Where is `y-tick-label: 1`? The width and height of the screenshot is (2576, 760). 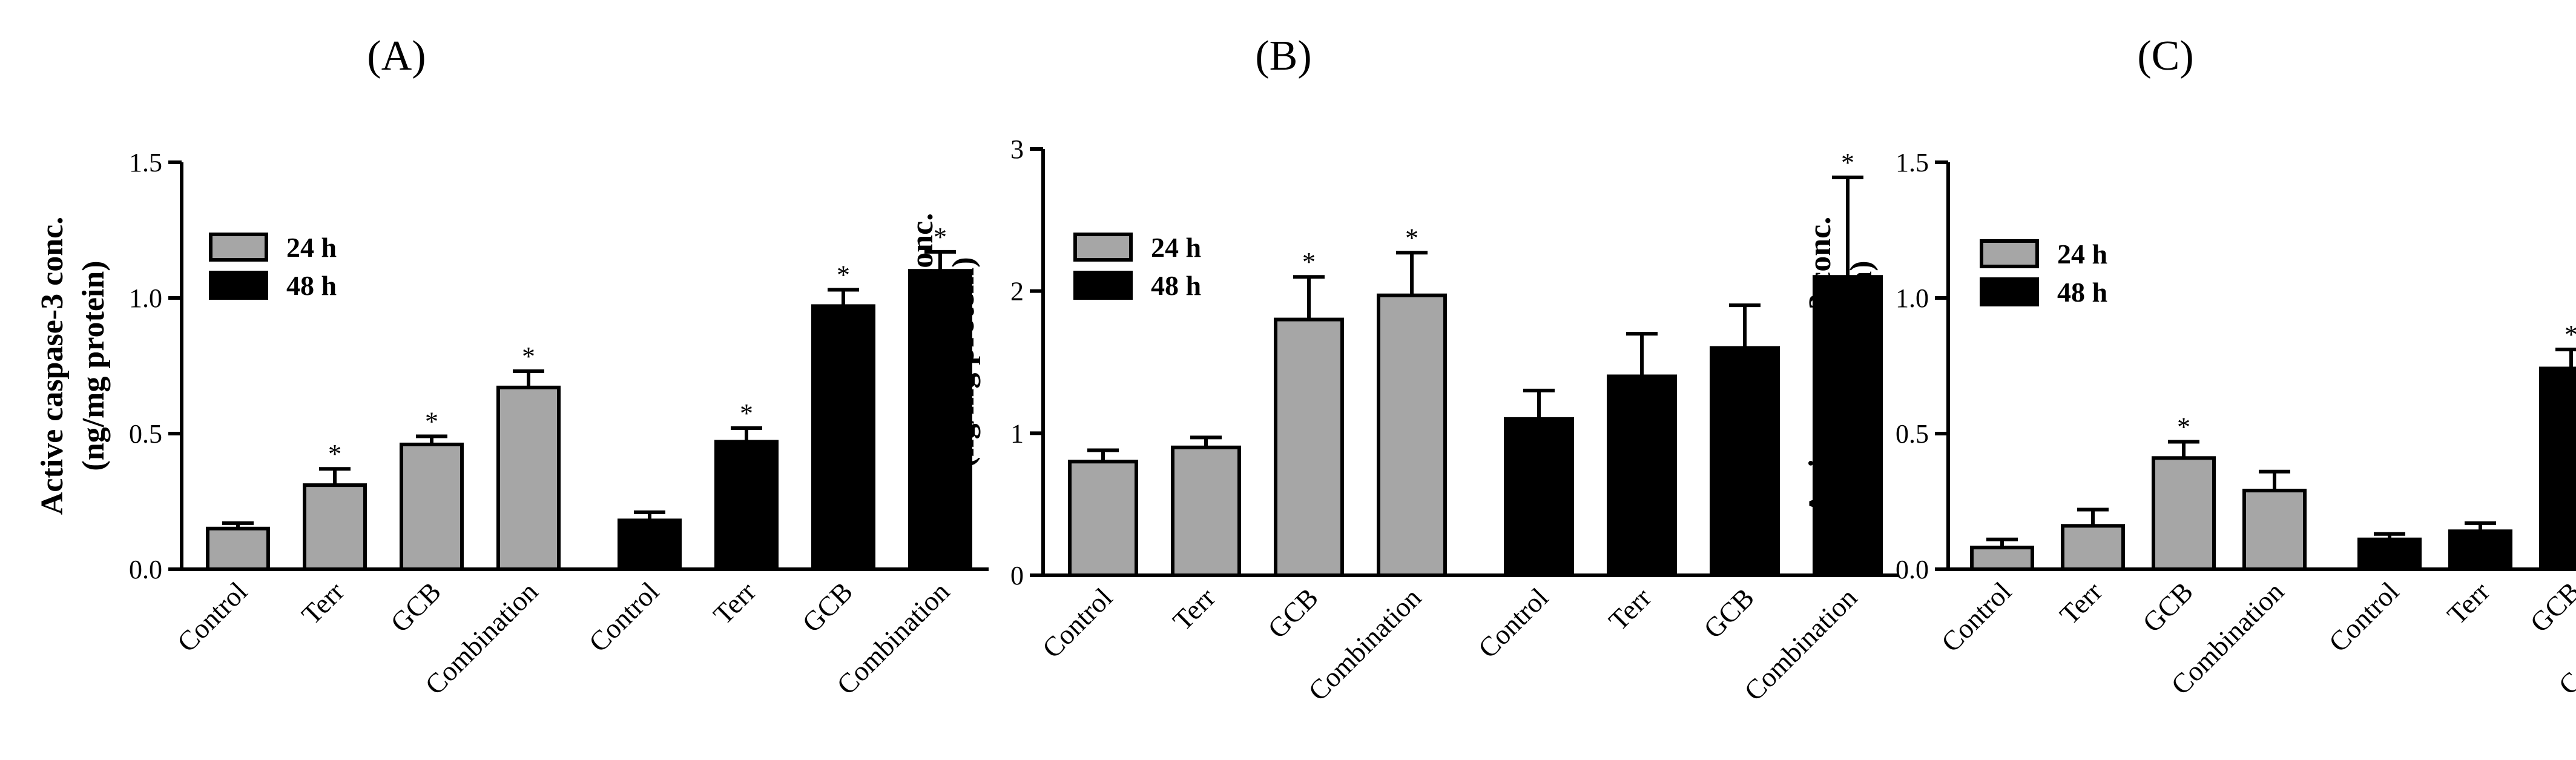 y-tick-label: 1 is located at coordinates (1017, 433).